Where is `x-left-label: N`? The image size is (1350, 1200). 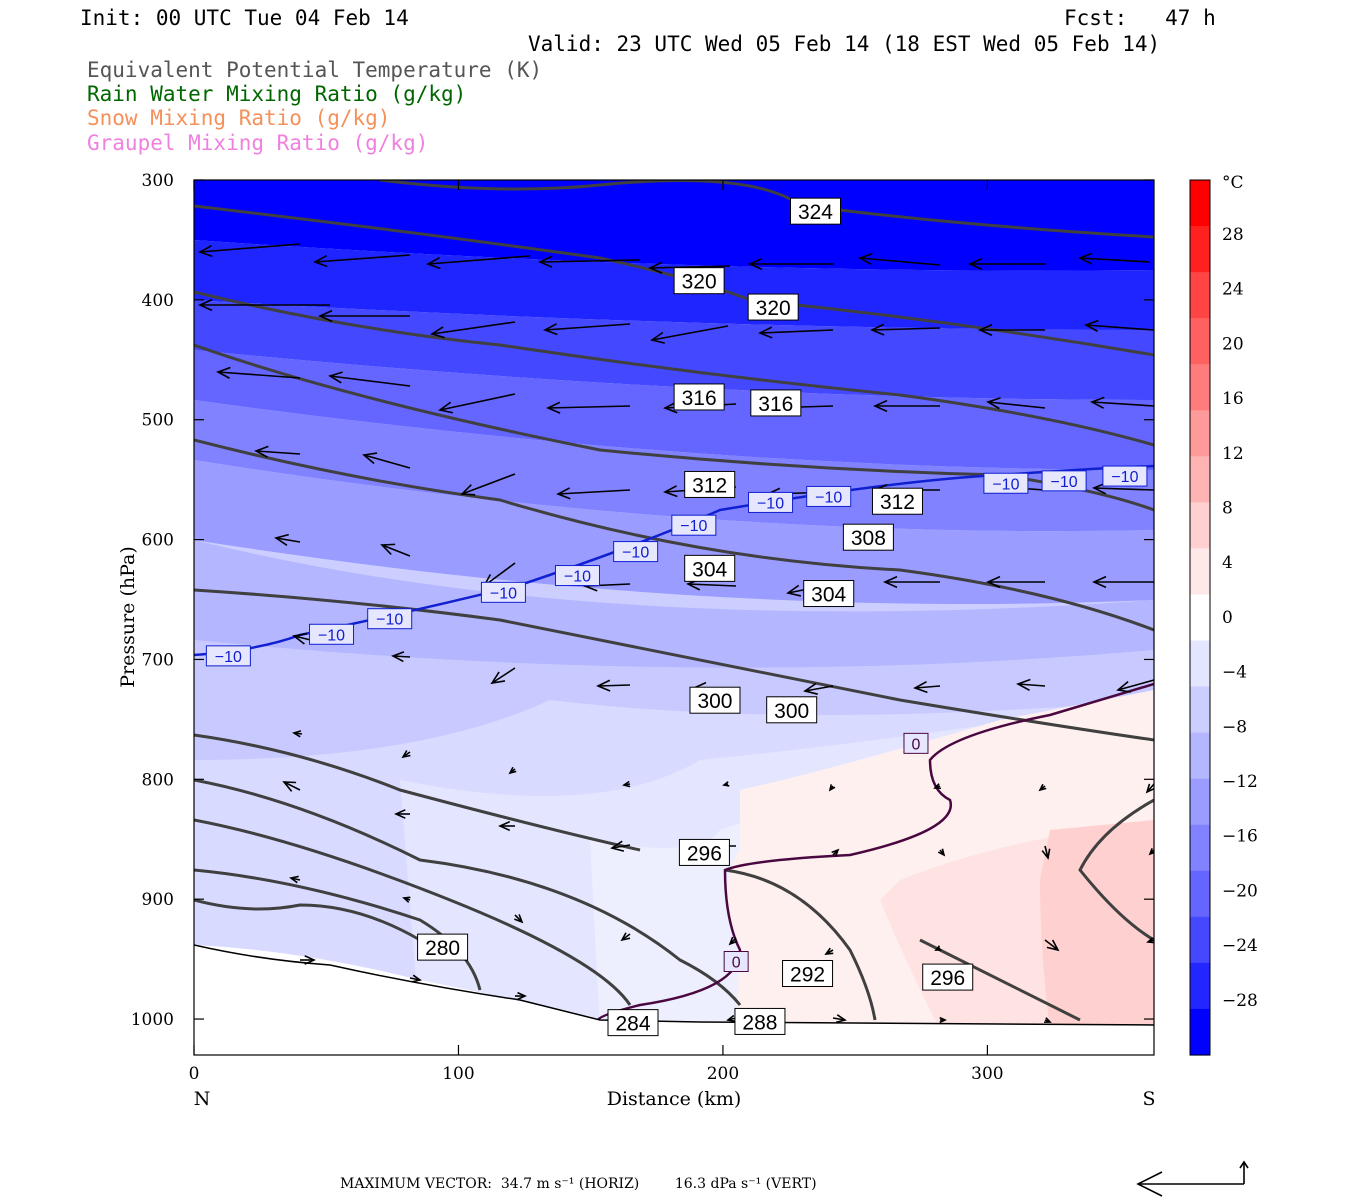 x-left-label: N is located at coordinates (202, 1099).